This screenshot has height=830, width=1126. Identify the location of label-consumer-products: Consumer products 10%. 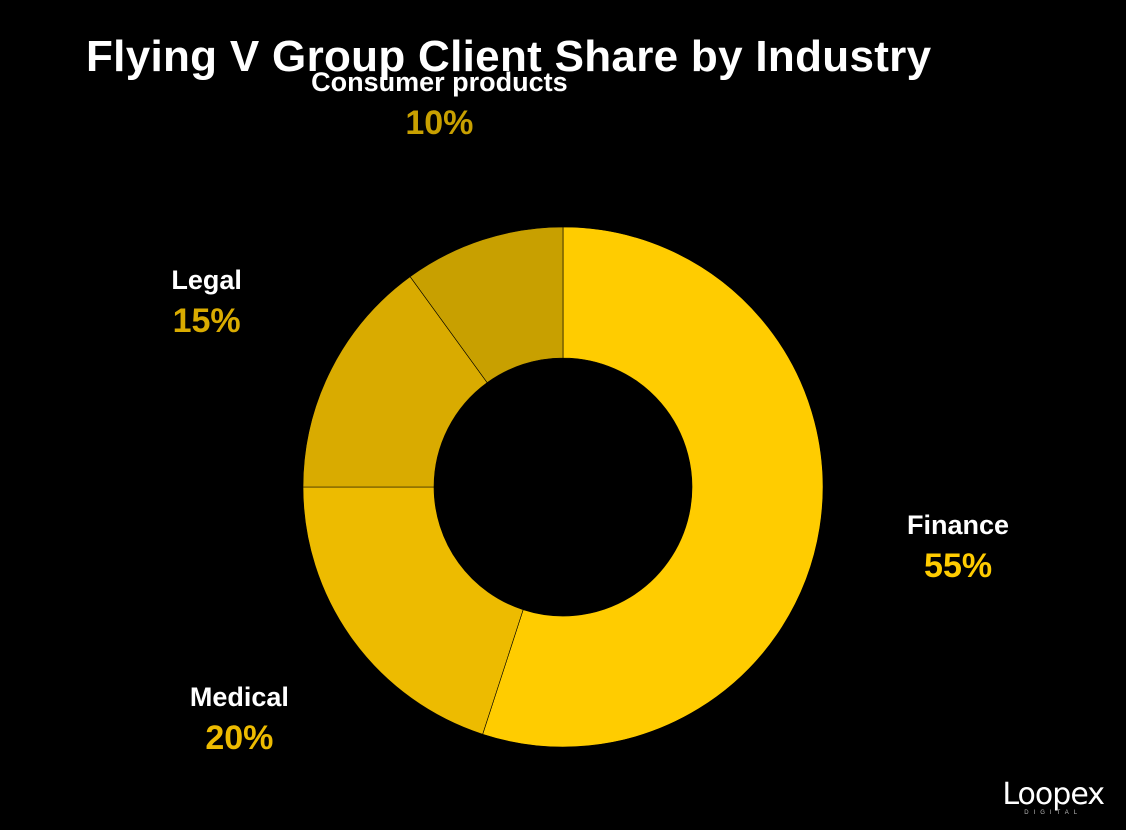
(439, 105).